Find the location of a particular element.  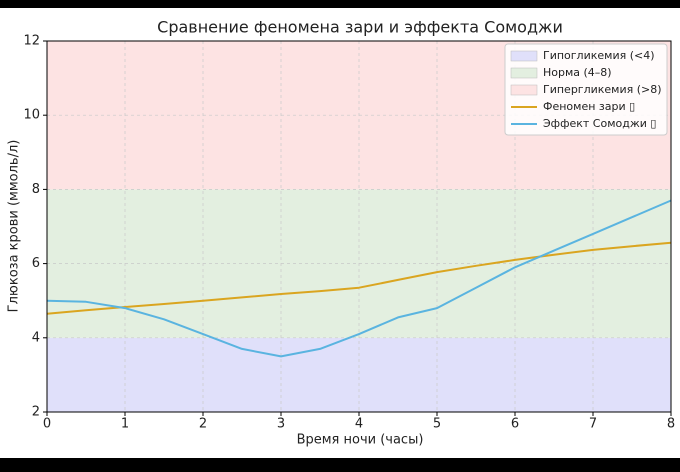

y-tick-label: 2 is located at coordinates (36, 412).